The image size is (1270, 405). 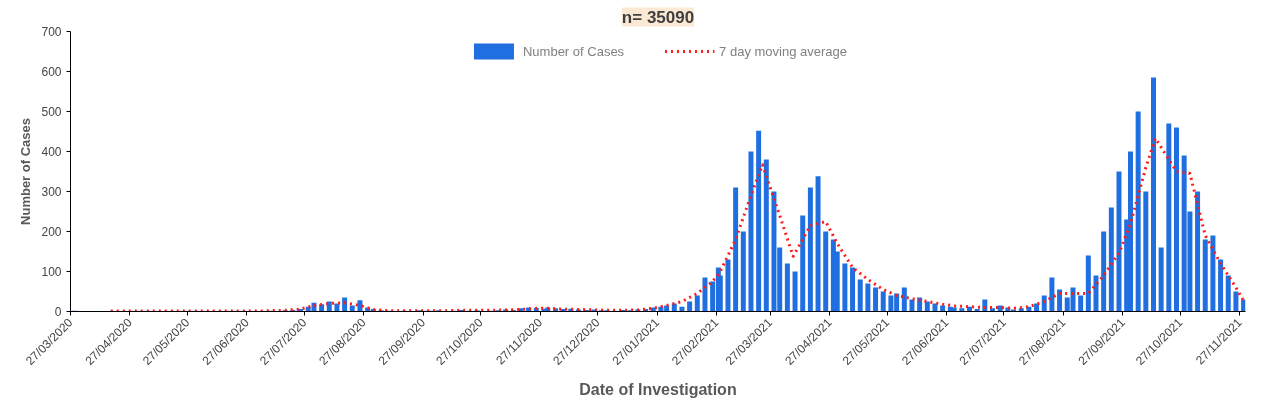 I want to click on y-tick-label: 100, so click(x=51, y=272).